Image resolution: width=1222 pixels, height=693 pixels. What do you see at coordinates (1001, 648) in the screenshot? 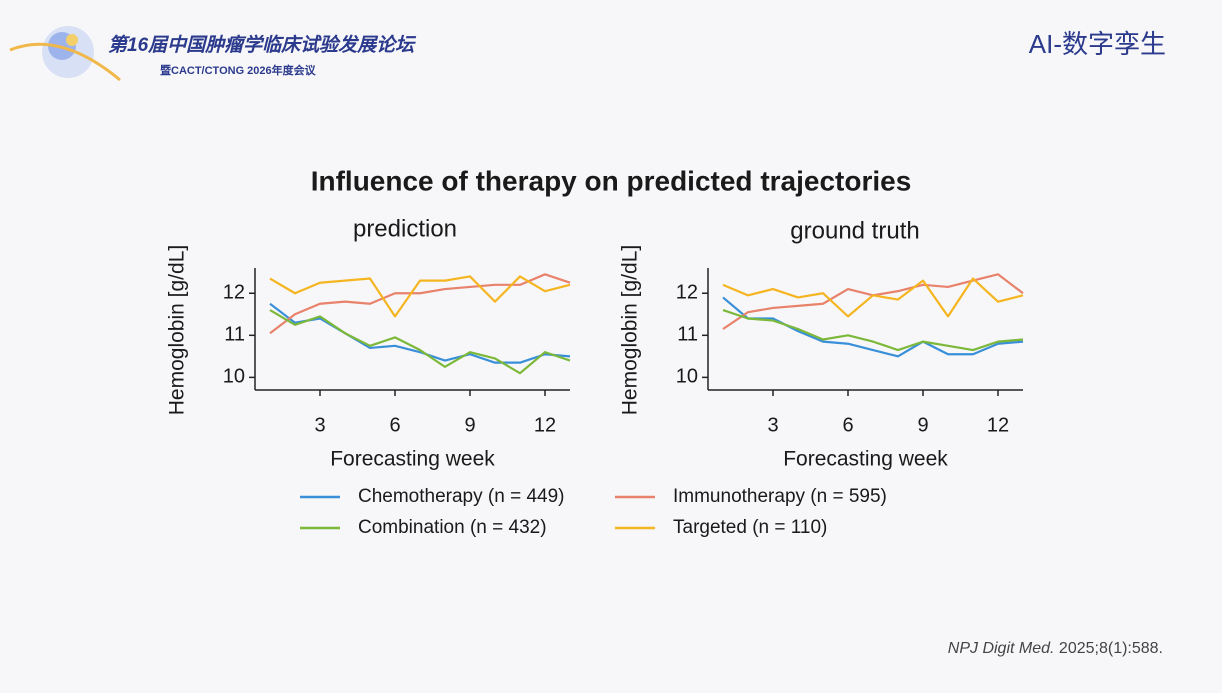
I see `citation-journal: NPJ Digit Med.` at bounding box center [1001, 648].